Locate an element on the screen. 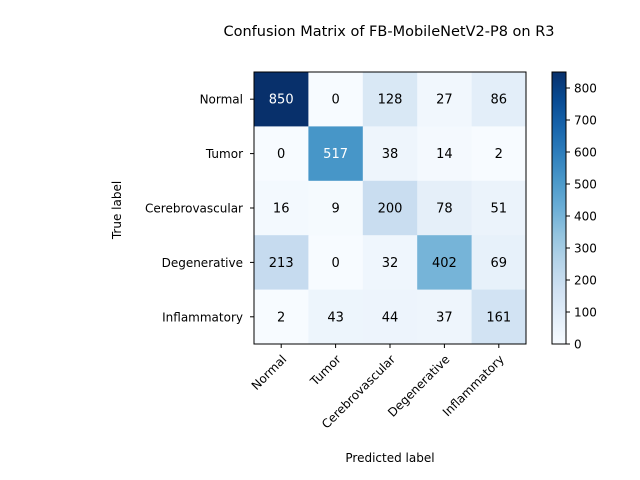 This screenshot has width=640, height=480. cell-value-label: 161 is located at coordinates (498, 317).